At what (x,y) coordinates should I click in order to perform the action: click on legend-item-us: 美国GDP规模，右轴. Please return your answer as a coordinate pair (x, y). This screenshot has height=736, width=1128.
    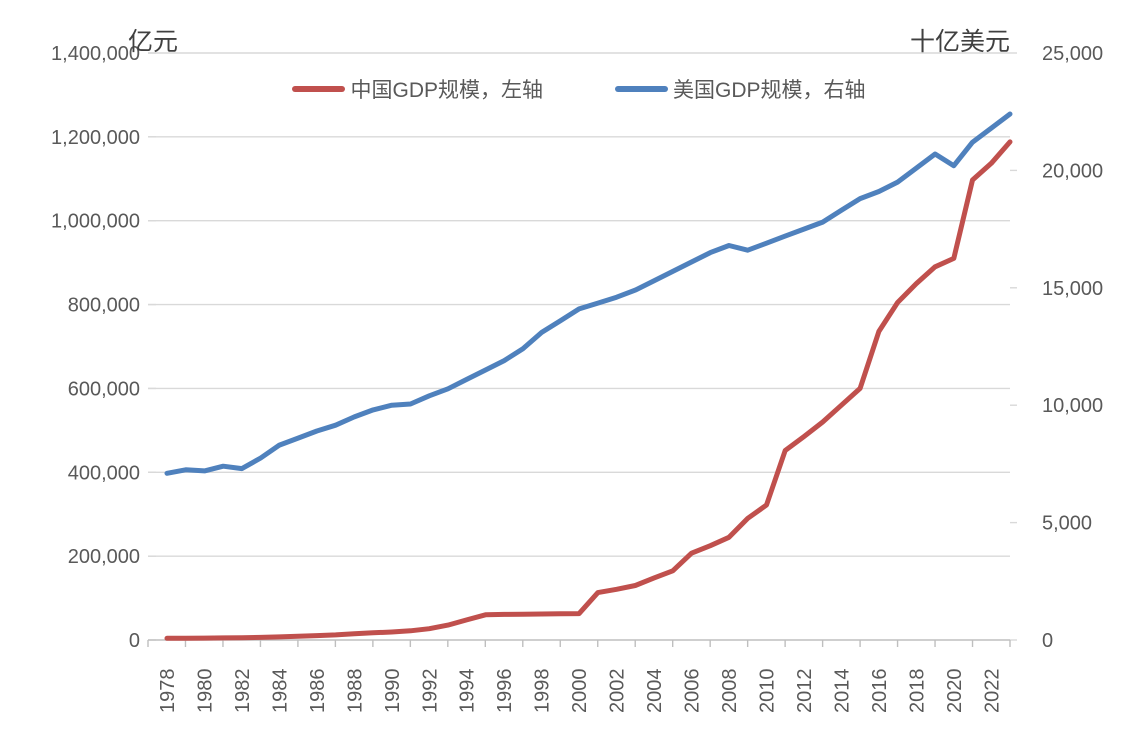
    Looking at the image, I should click on (740, 89).